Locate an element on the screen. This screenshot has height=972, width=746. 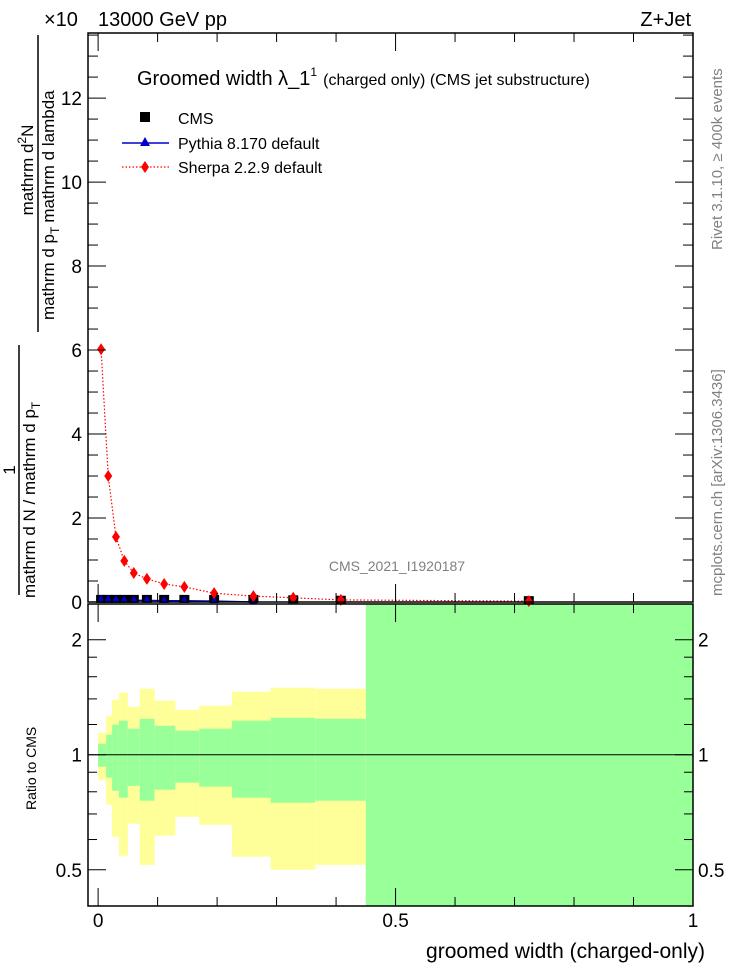
legend-pythia-marker is located at coordinates (145, 141).